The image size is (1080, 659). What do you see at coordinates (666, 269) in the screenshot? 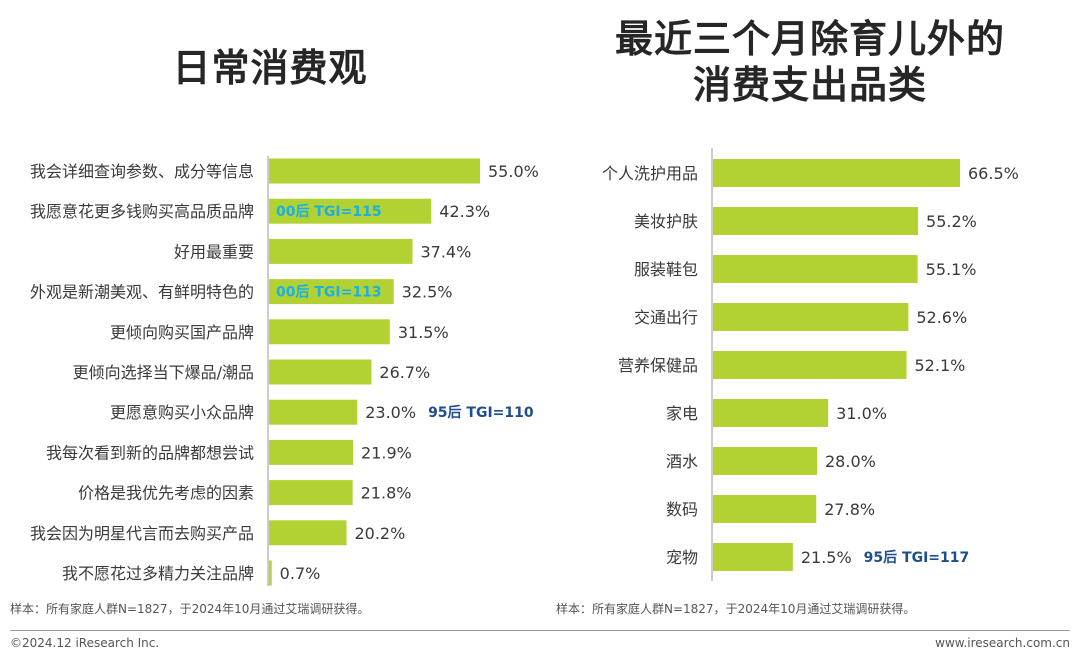
I see `right-category-label: 服装鞋包` at bounding box center [666, 269].